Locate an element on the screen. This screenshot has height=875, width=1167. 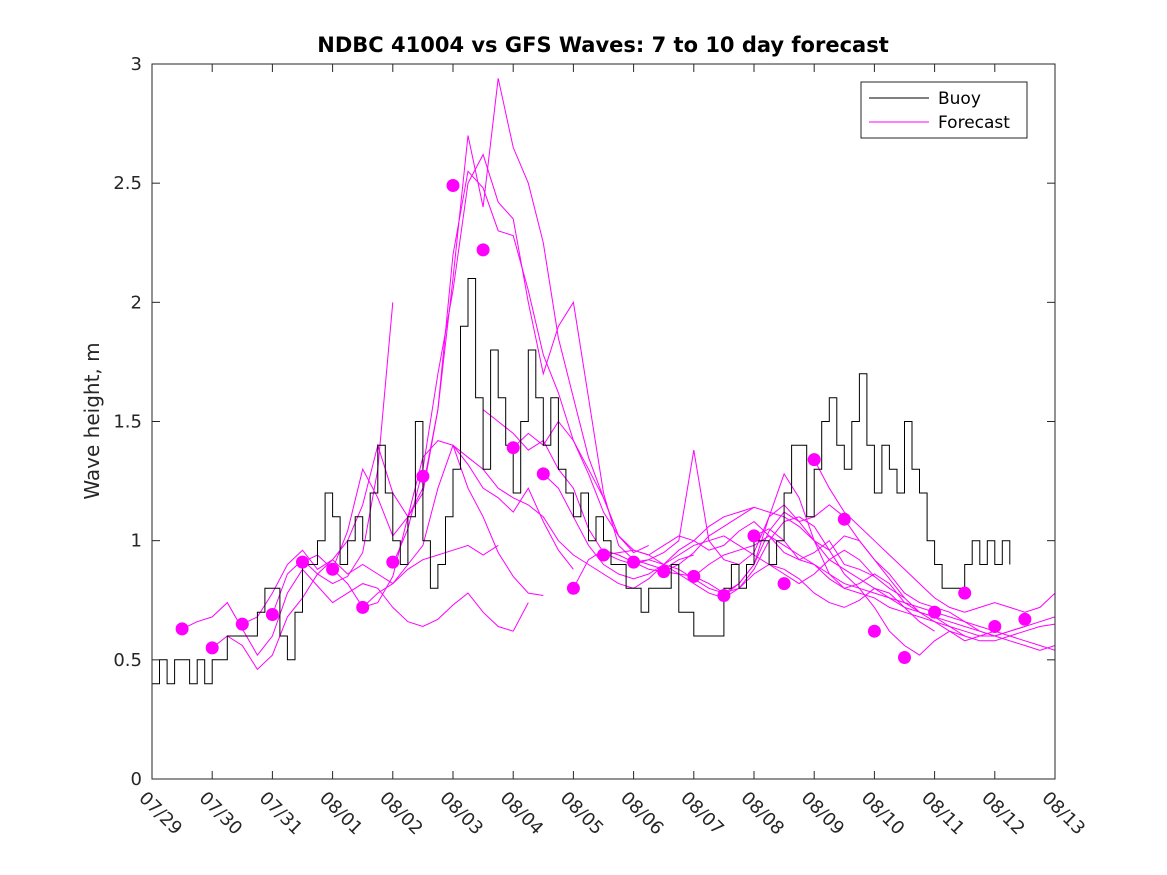
y-tick-label: 0.5 is located at coordinates (127, 660).